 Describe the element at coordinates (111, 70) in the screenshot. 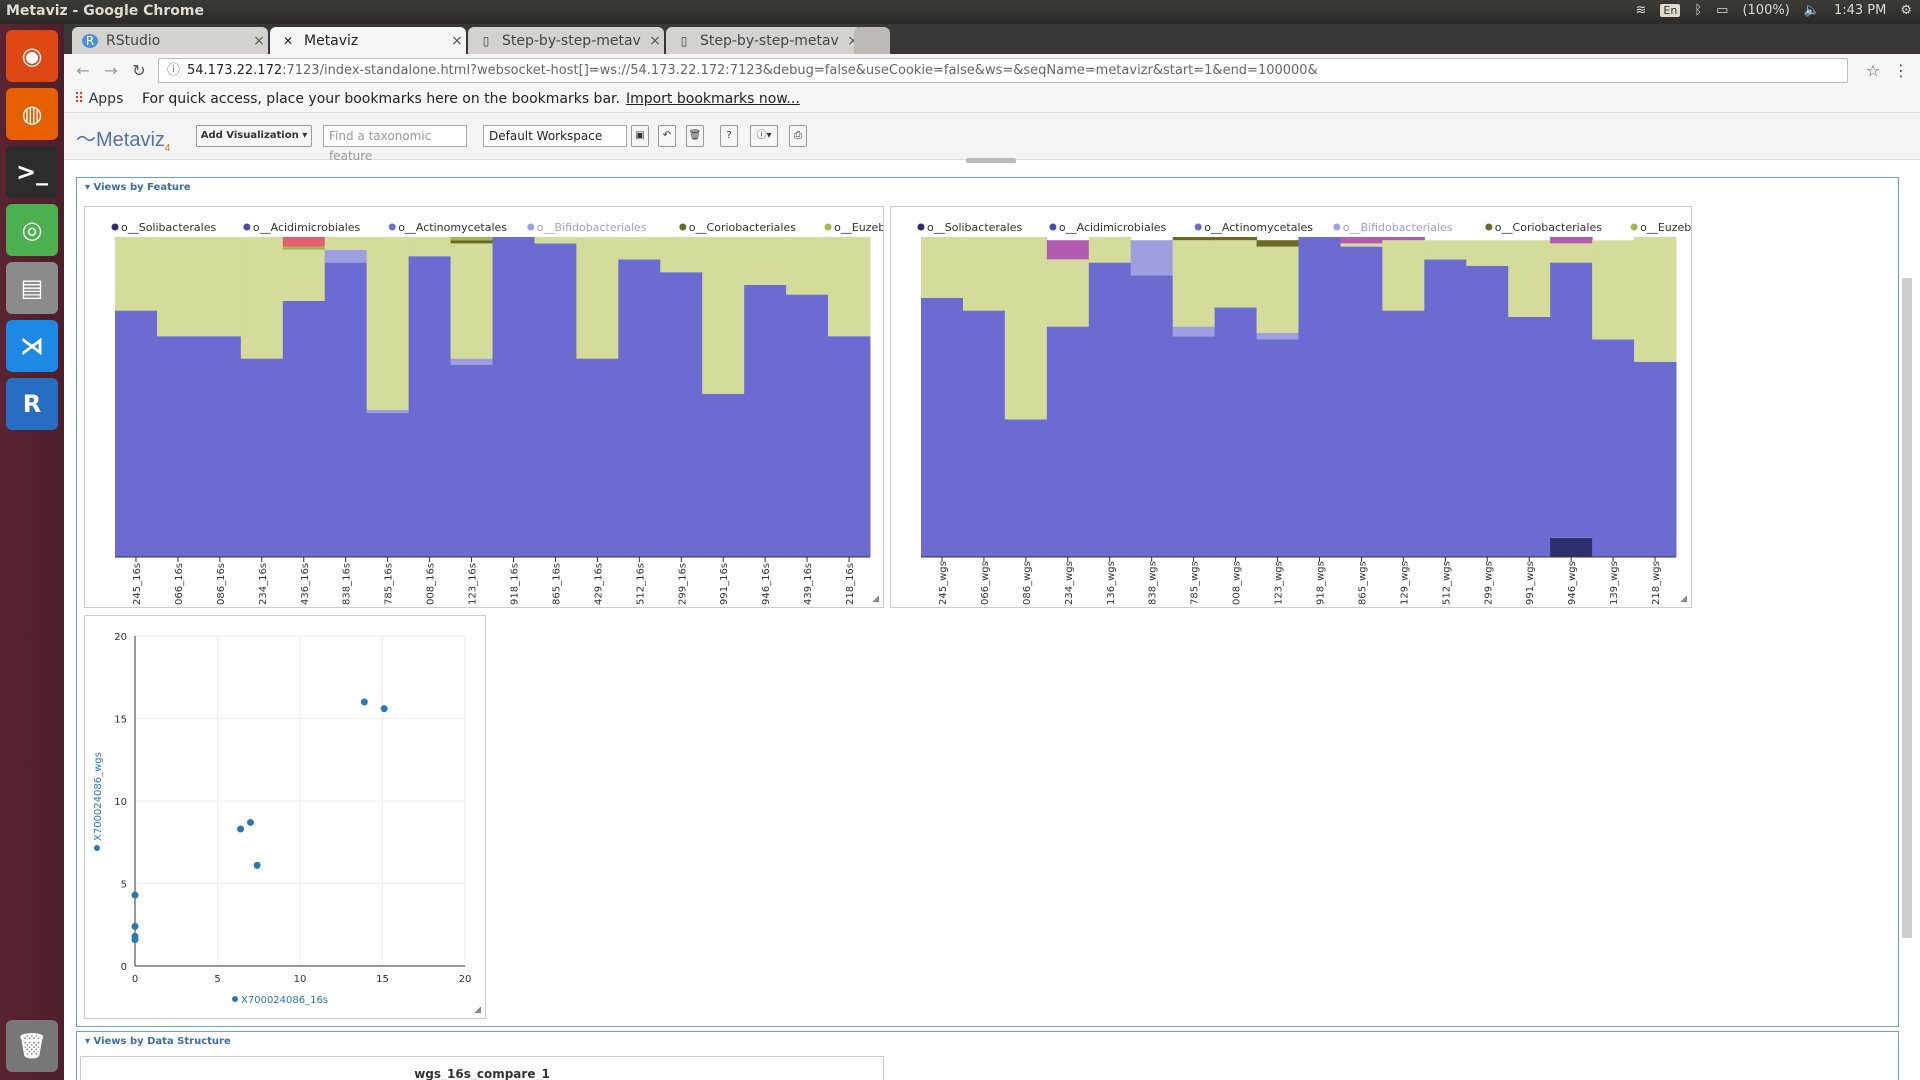

I see `forward-icon: →` at that location.